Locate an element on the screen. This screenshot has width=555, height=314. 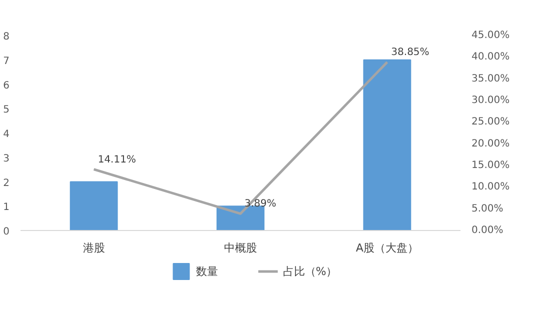
y2-tick-label: 10.00% is located at coordinates (491, 187).